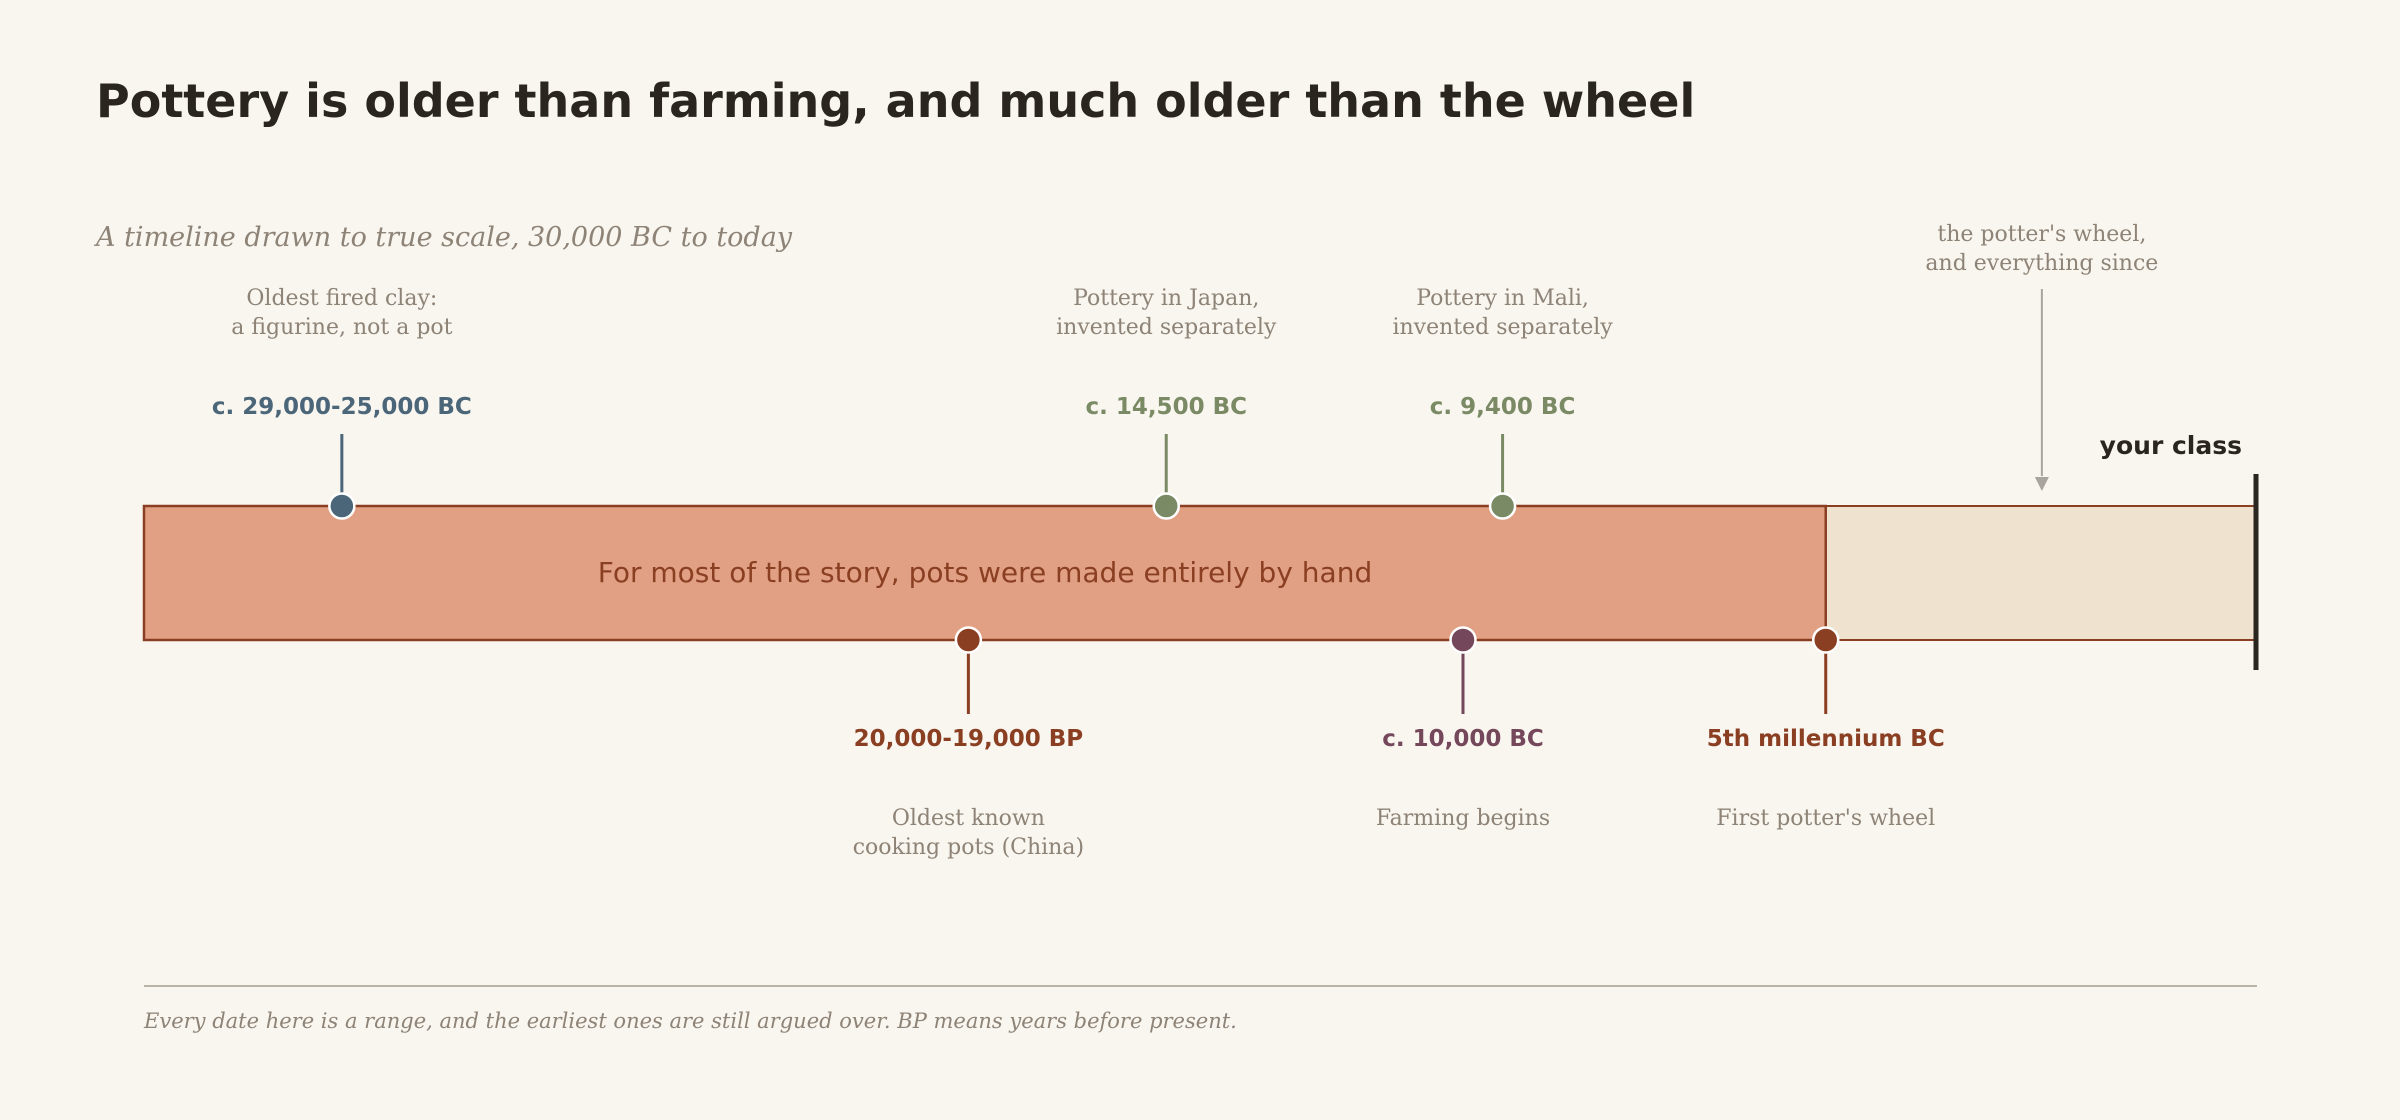 The height and width of the screenshot is (1120, 2400). Describe the element at coordinates (968, 818) in the screenshot. I see `event-description-line: Oldest known` at that location.